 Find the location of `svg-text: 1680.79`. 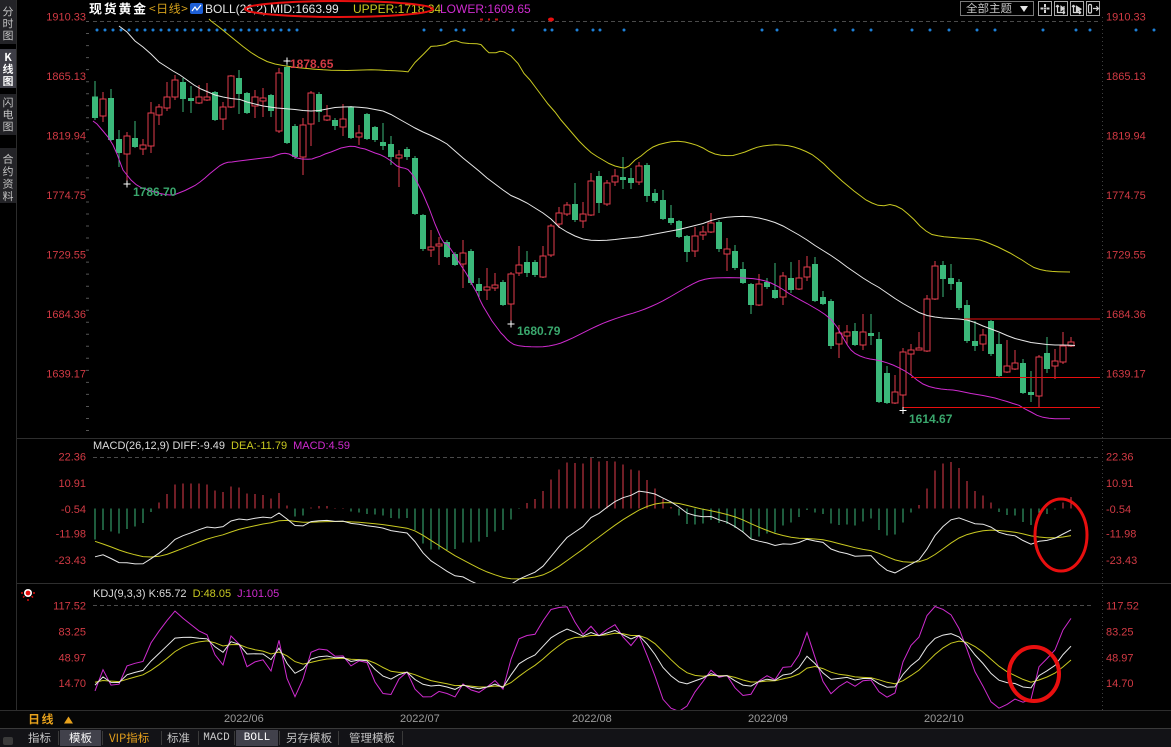

svg-text: 1680.79 is located at coordinates (539, 331).